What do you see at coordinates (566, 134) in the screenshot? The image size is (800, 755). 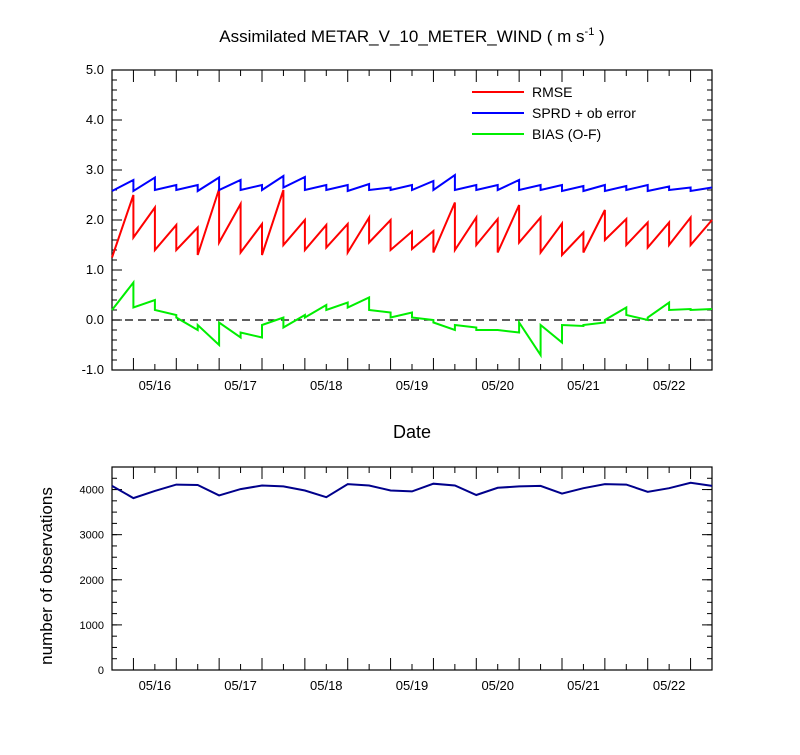 I see `legend-entry: BIAS (O-F)` at bounding box center [566, 134].